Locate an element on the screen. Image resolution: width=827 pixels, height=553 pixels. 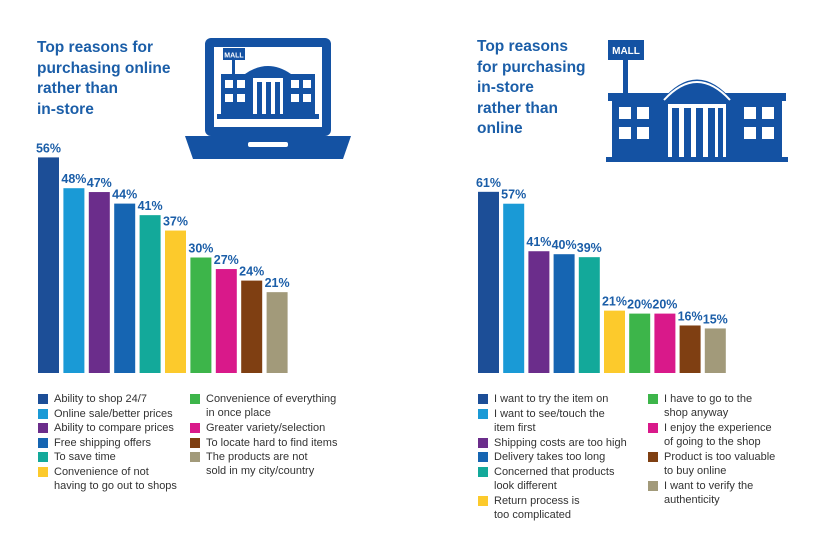
bar-value-label: 48% is located at coordinates (73, 179).